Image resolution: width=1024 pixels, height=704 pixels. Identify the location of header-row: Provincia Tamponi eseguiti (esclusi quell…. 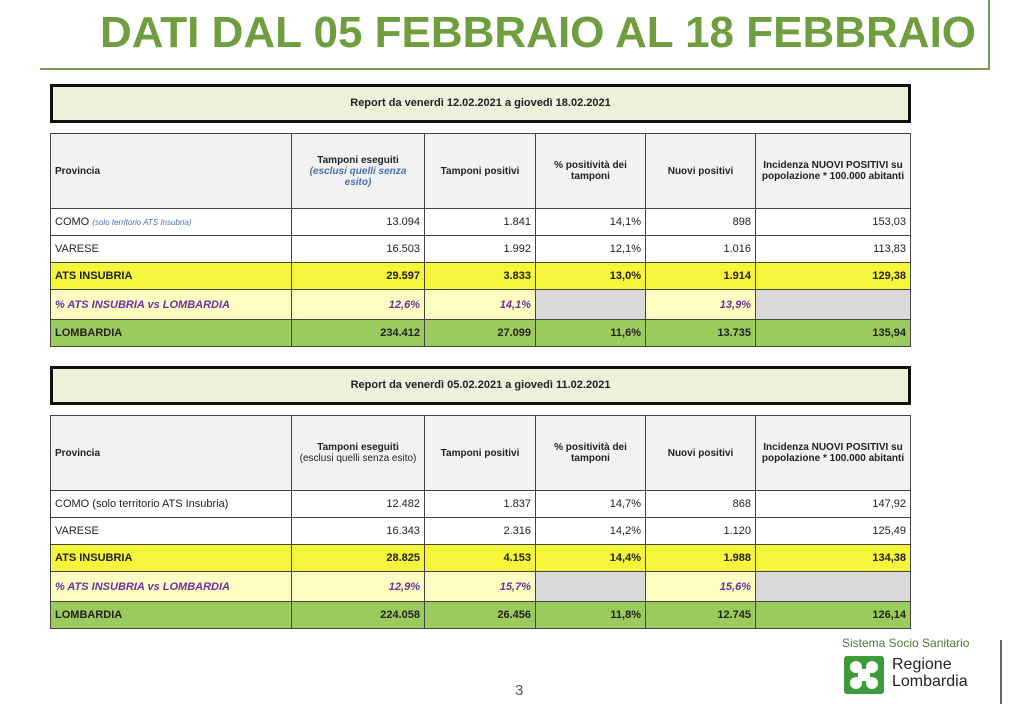
(480, 453).